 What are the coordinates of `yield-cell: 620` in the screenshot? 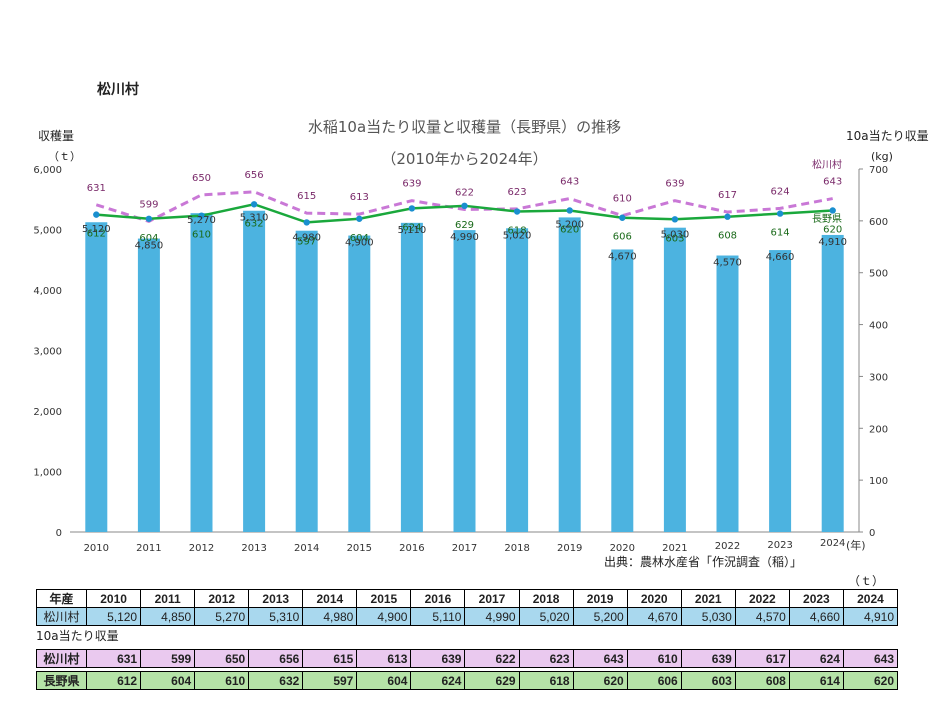 It's located at (600, 680).